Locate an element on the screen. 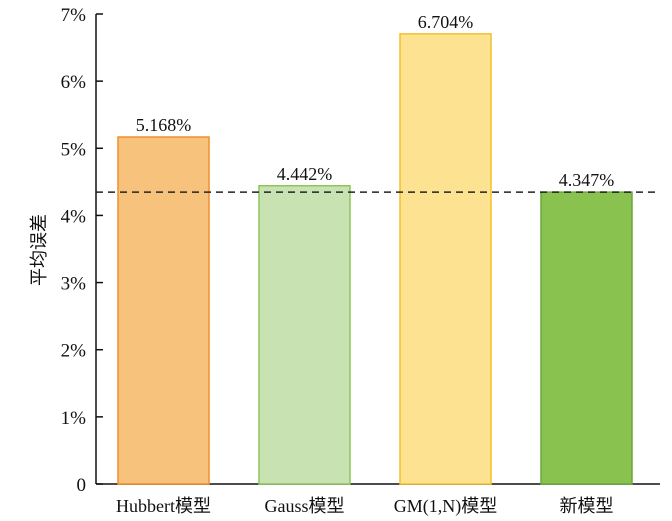  y-axis-title: 平均误差 is located at coordinates (39, 250).